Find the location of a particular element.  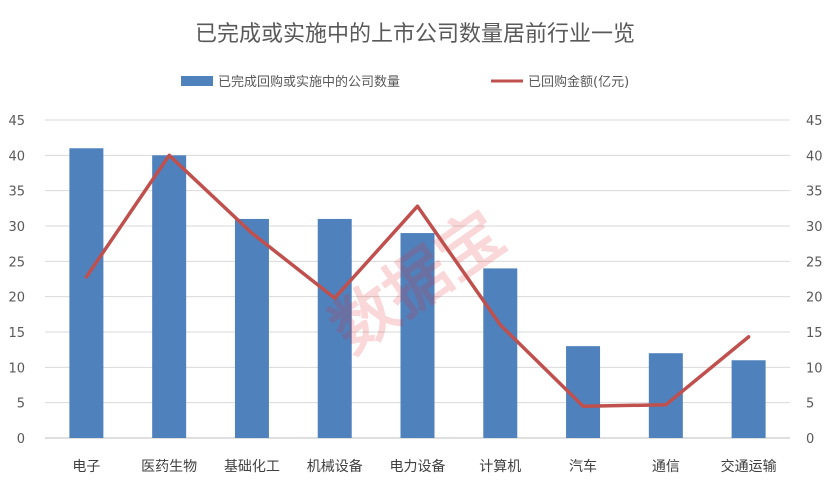

category-label: 交通运输 is located at coordinates (749, 466).